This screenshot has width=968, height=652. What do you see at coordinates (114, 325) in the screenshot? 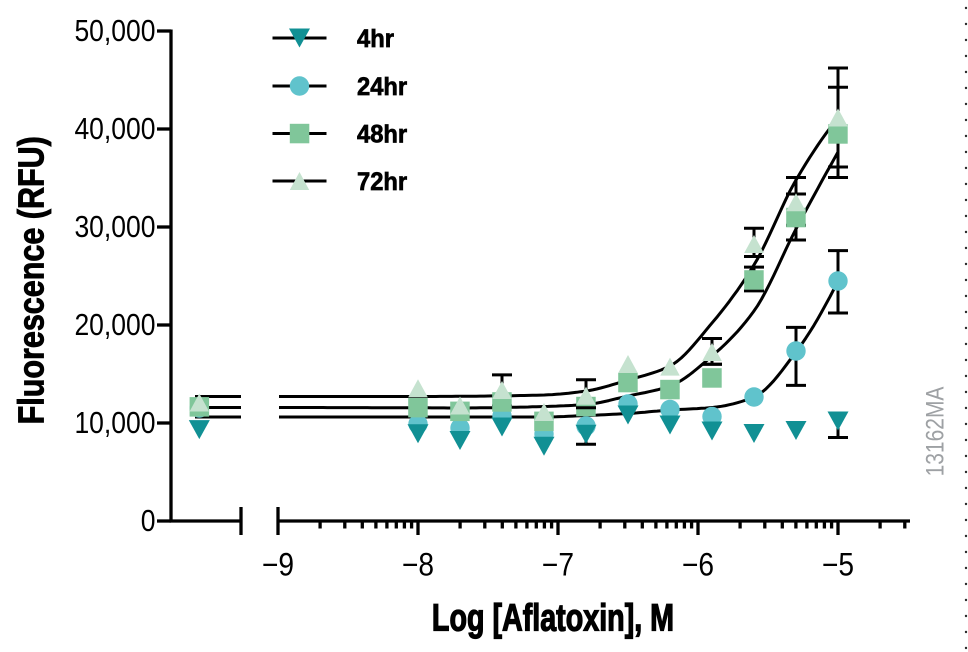
I see `svg-text: 20,000` at bounding box center [114, 325].